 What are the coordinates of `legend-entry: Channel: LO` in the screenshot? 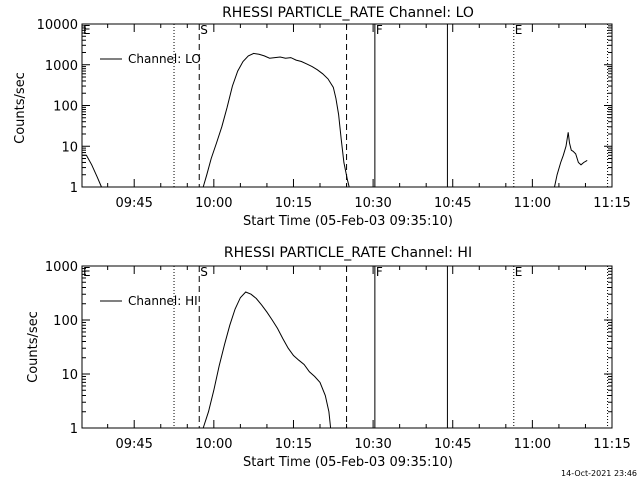 It's located at (164, 59).